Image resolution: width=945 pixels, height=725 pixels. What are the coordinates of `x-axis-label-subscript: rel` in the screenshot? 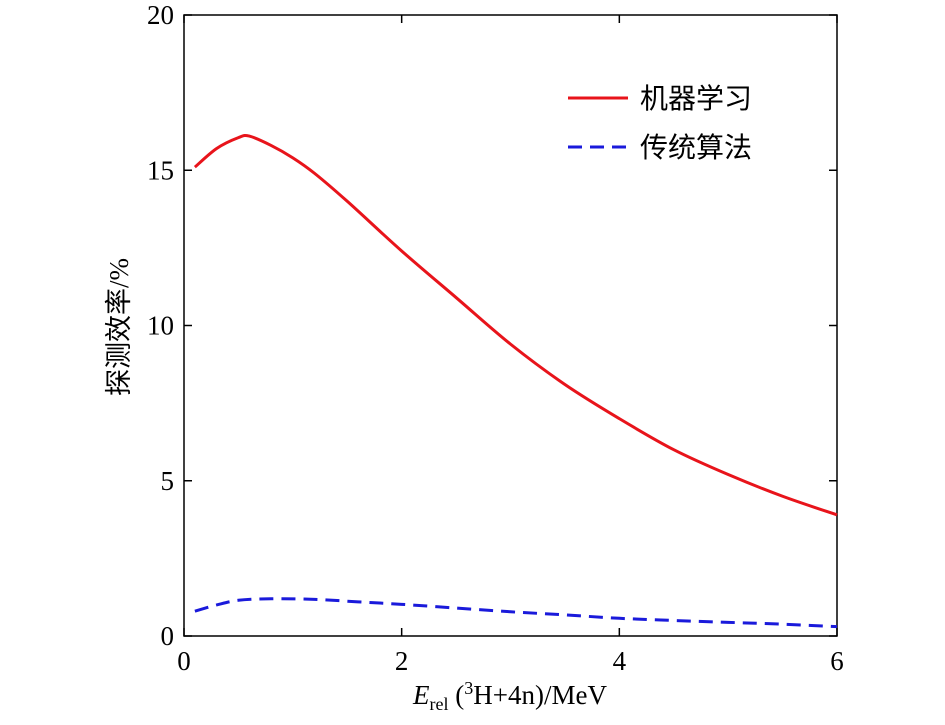 It's located at (439, 704).